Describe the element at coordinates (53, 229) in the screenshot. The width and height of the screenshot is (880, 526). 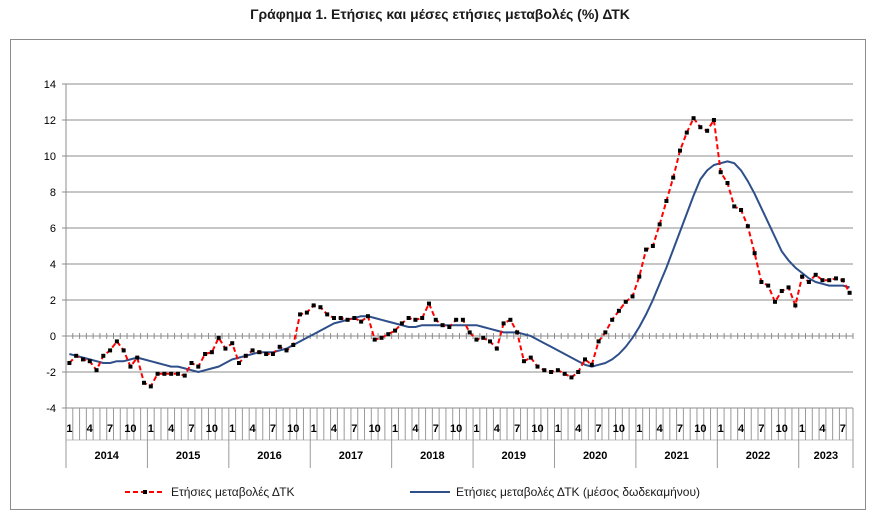
I see `y-tick-label: 6` at that location.